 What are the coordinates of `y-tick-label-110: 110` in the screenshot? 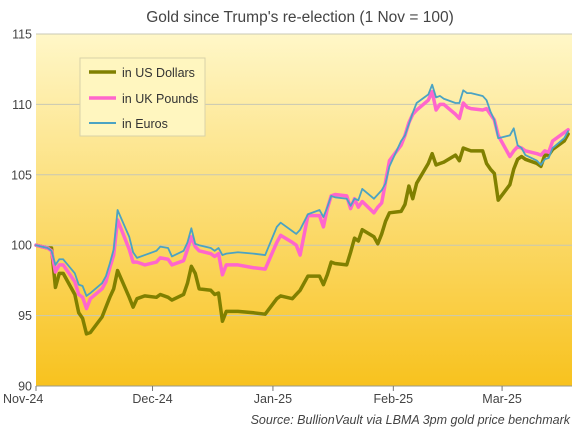 It's located at (22, 105).